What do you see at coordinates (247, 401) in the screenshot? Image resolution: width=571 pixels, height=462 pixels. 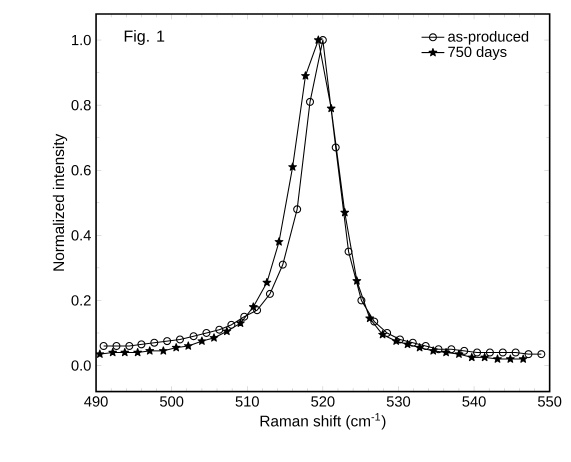 I see `x-tick-label: 510` at bounding box center [247, 401].